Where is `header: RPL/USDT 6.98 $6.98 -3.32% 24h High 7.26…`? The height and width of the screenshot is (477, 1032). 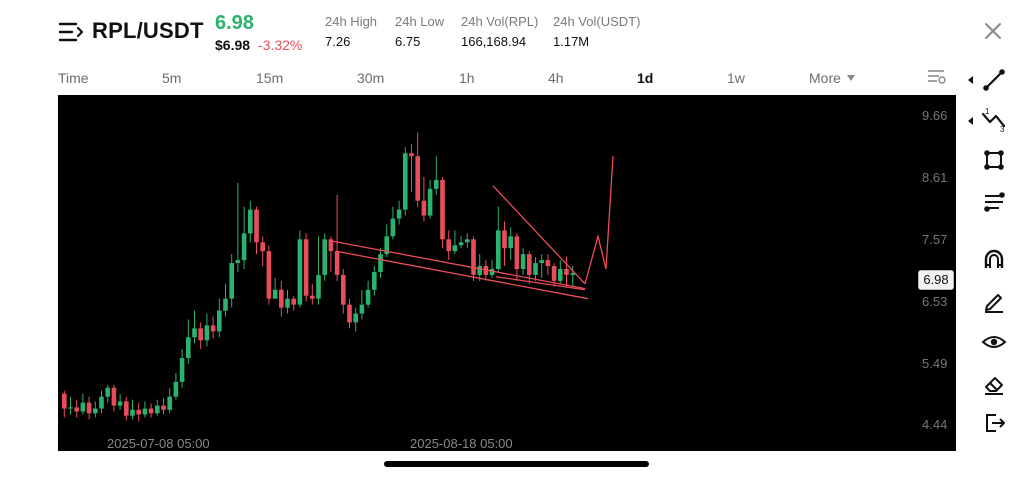 header: RPL/USDT 6.98 $6.98 -3.32% 24h High 7.26… is located at coordinates (516, 31).